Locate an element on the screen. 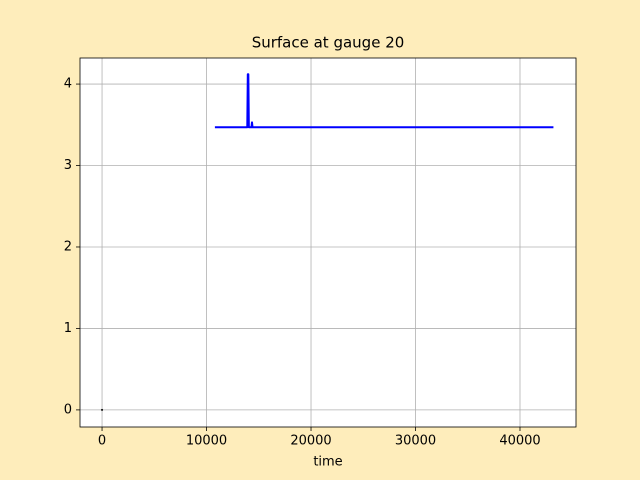 This screenshot has width=640, height=480. x-tick-label: 30000 is located at coordinates (415, 441).